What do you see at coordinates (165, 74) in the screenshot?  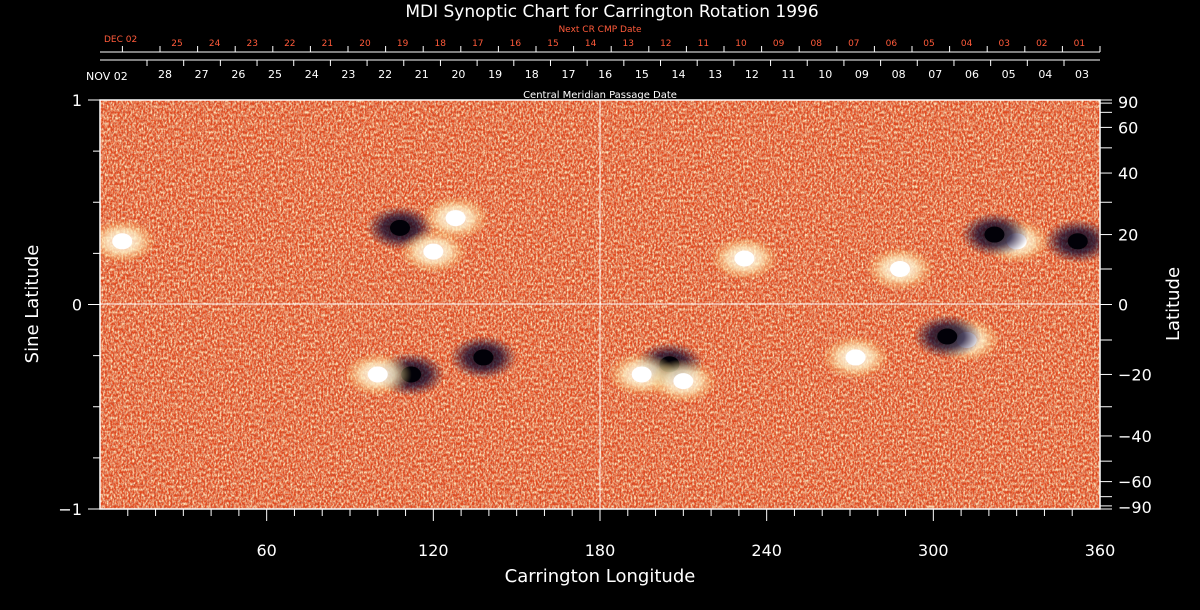 I see `cmp-tick-label: 28` at bounding box center [165, 74].